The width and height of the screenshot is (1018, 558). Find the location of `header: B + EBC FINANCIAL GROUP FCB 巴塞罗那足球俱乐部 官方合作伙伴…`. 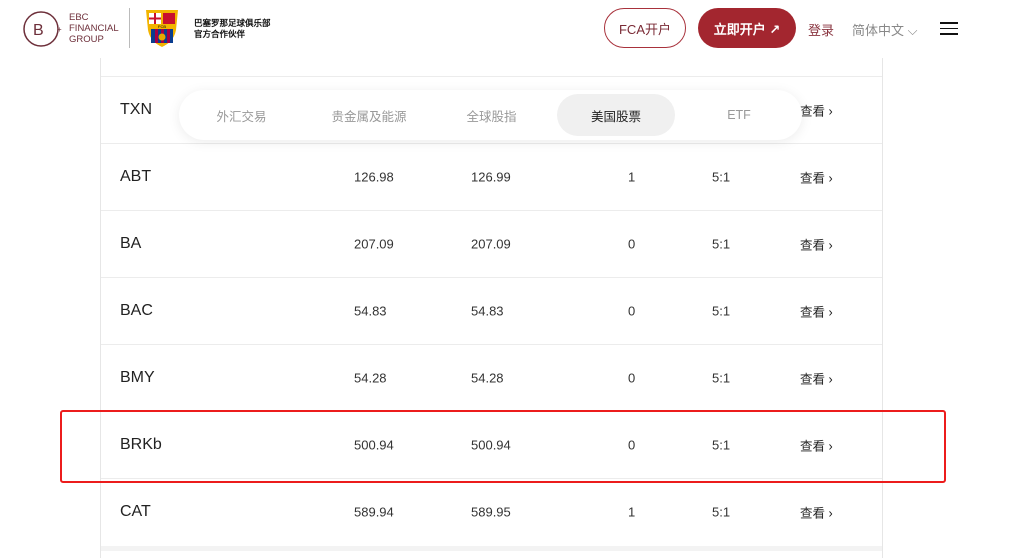

header: B + EBC FINANCIAL GROUP FCB 巴塞罗那足球俱乐部 官方合作伙伴… is located at coordinates (509, 29).